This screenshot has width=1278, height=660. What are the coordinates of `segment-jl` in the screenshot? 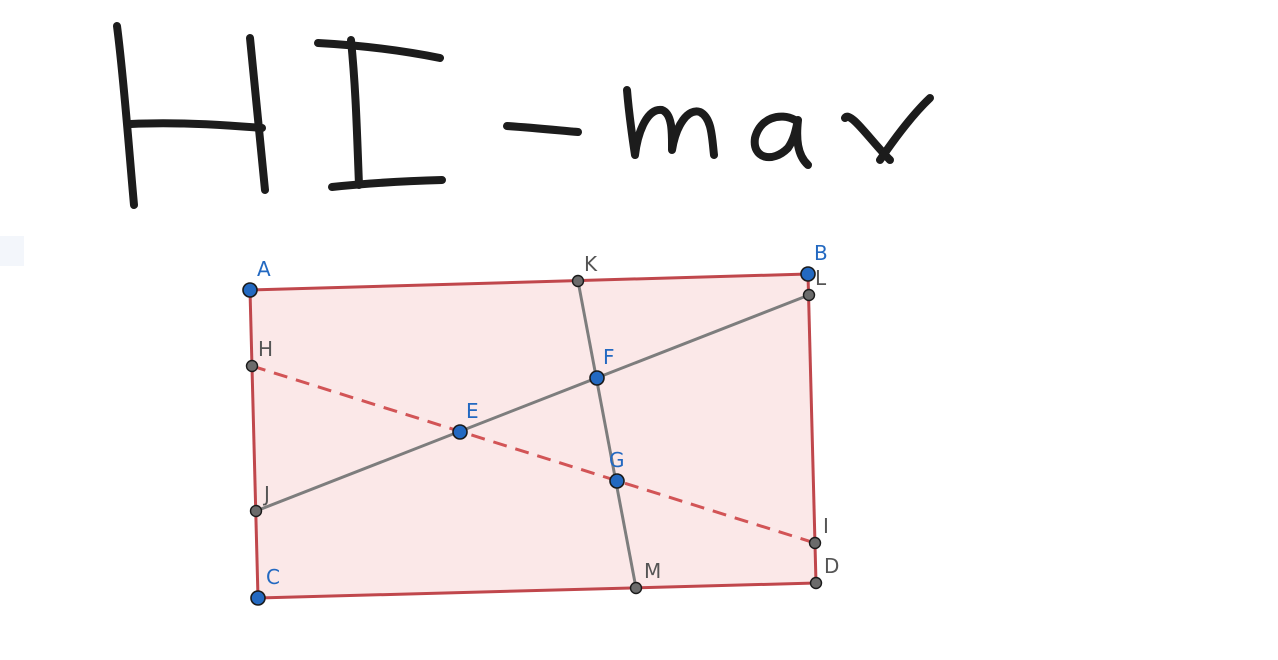 It's located at (532, 403).